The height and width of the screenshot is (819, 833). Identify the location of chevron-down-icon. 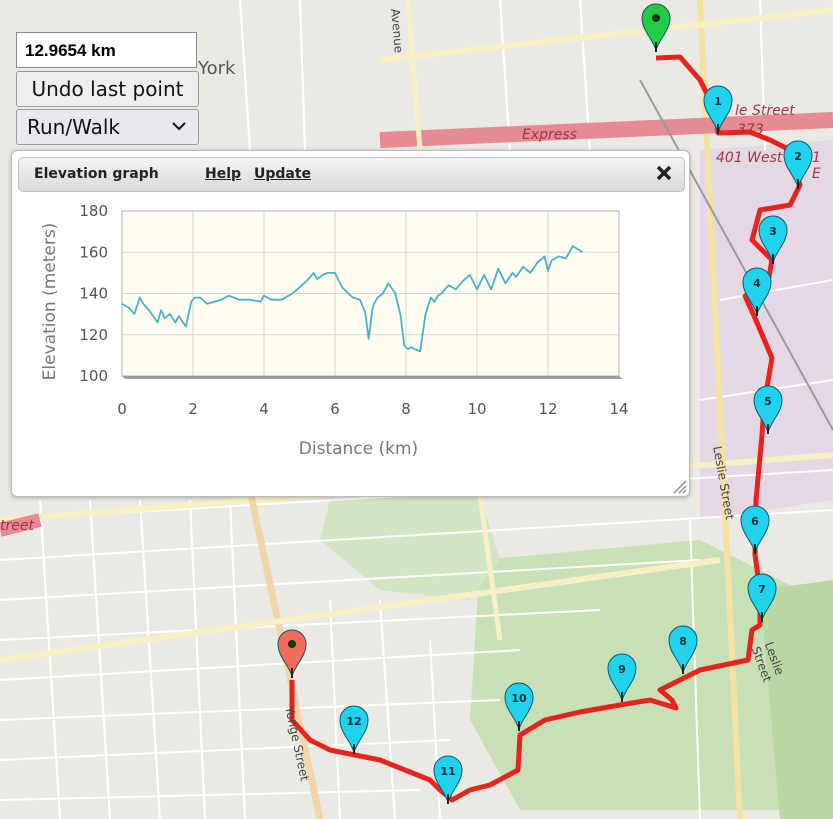
(179, 133).